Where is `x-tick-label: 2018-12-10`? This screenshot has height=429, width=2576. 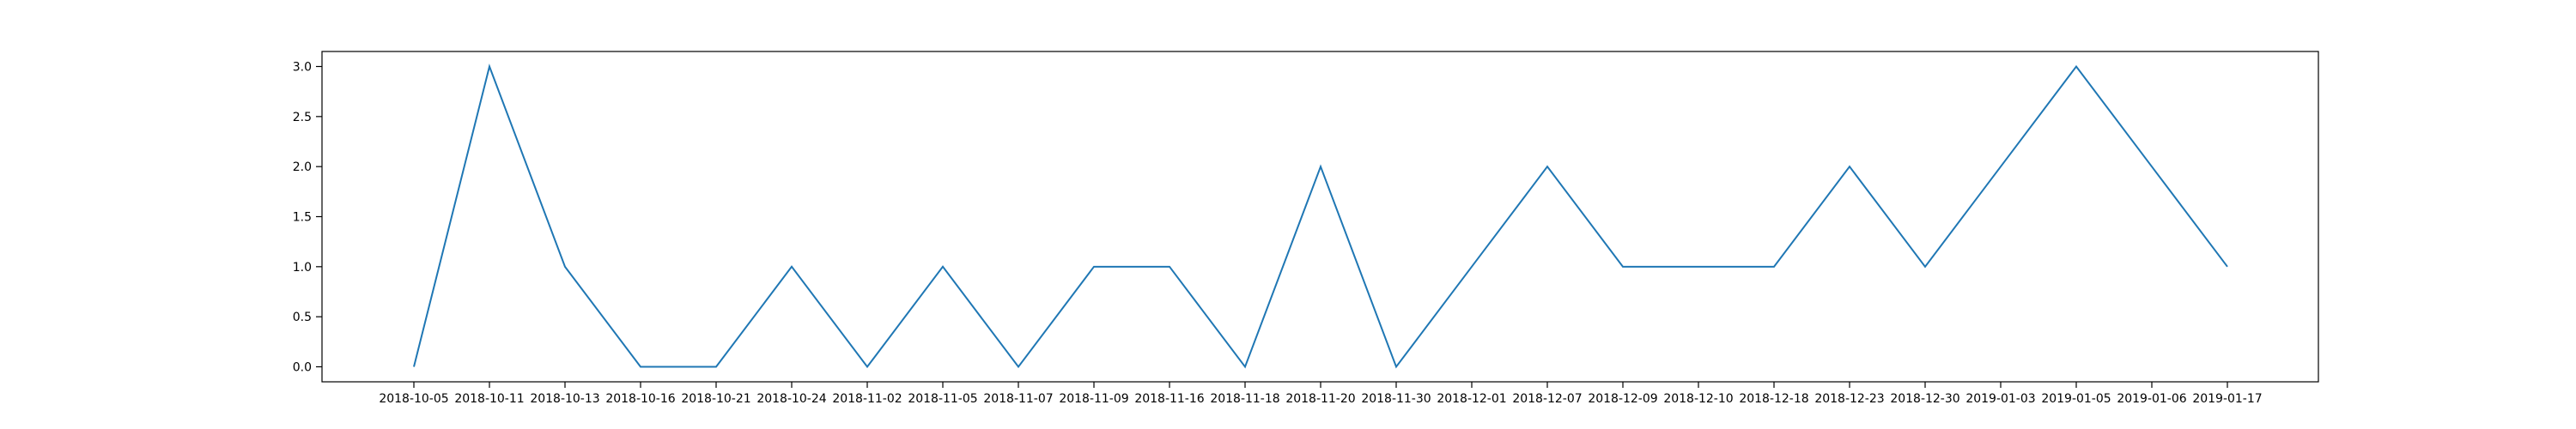 x-tick-label: 2018-12-10 is located at coordinates (1698, 399).